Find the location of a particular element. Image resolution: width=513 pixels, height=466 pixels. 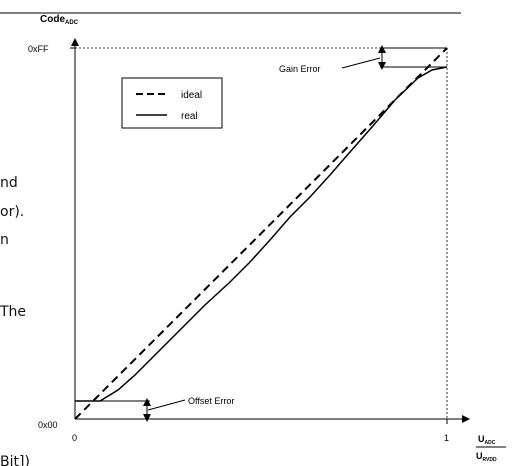

legend-box is located at coordinates (172, 103).